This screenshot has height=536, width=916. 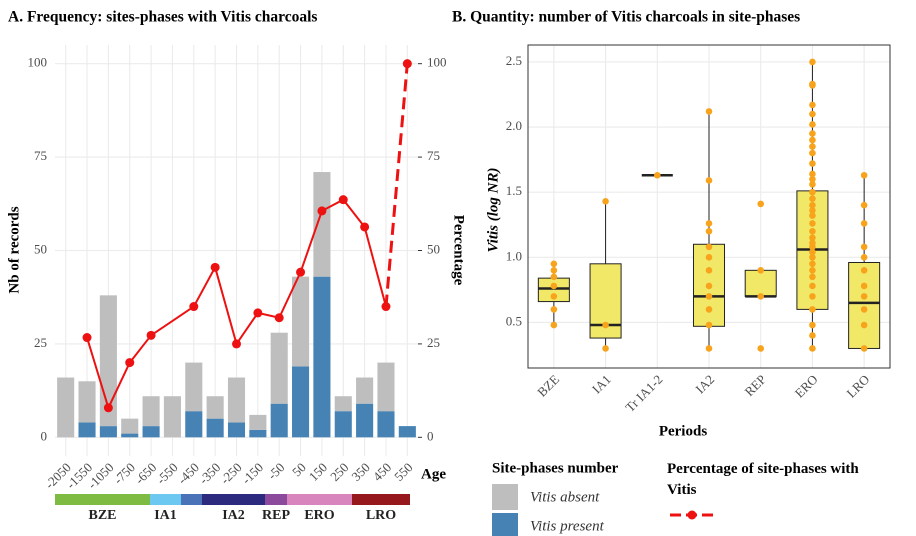 What do you see at coordinates (692, 515) in the screenshot?
I see `legend-point` at bounding box center [692, 515].